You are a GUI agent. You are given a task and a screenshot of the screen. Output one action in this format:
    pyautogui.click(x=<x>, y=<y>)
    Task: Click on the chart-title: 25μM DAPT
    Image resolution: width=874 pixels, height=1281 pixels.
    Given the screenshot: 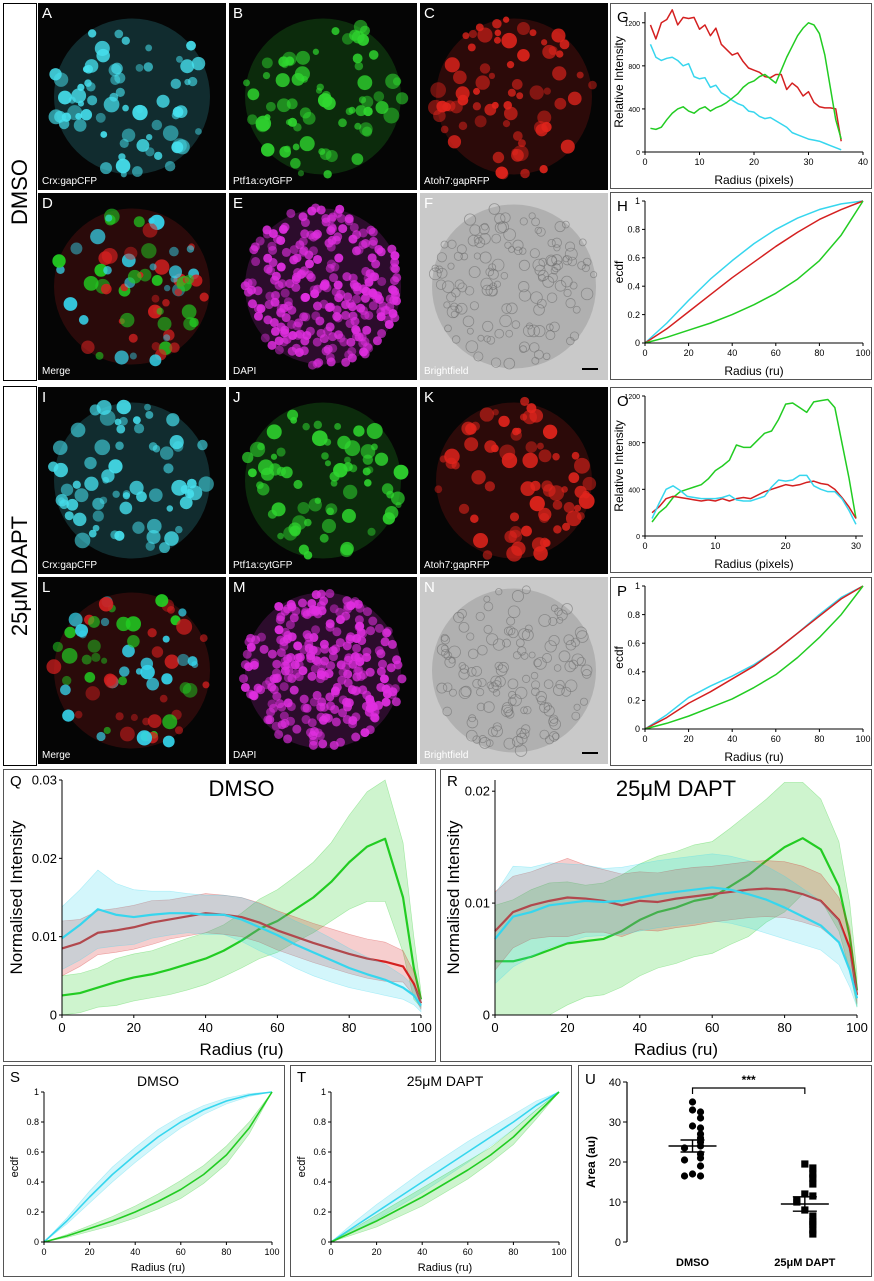 What is the action you would take?
    pyautogui.click(x=676, y=788)
    